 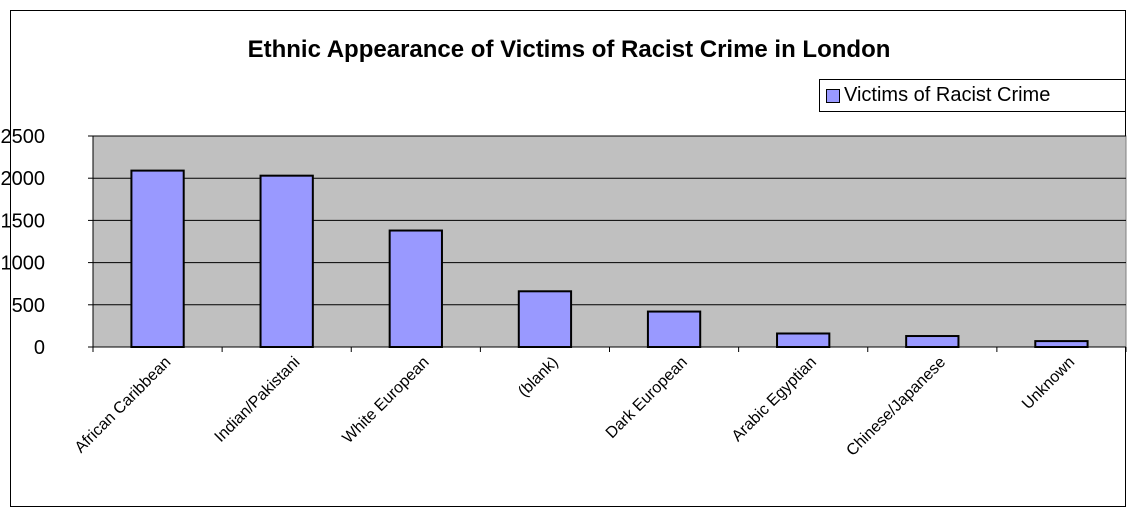 I want to click on y-tick-label: 1000, so click(x=23, y=264).